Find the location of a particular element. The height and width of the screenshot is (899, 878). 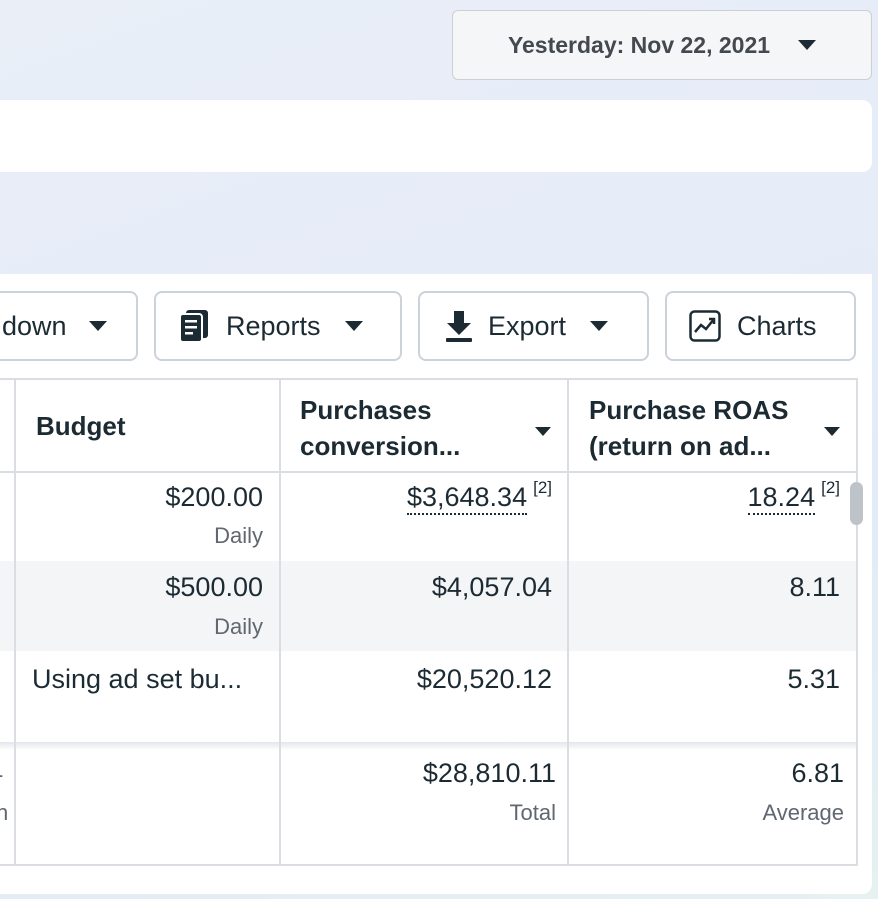

sort-roas-button is located at coordinates (832, 432).